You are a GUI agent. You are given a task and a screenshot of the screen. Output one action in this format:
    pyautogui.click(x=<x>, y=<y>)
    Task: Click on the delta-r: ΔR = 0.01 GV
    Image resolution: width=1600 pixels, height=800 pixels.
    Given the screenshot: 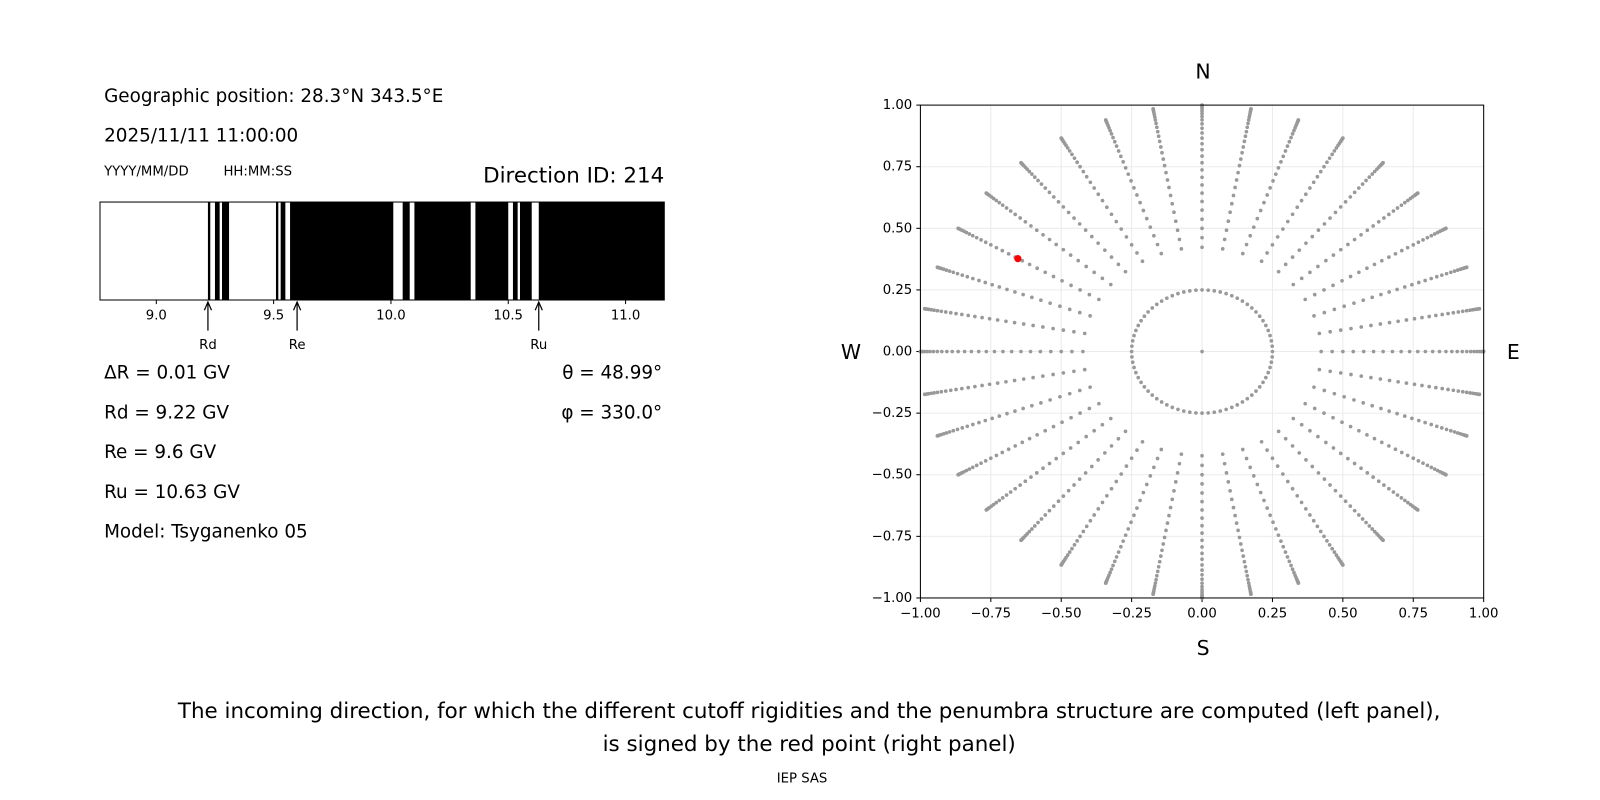 What is the action you would take?
    pyautogui.click(x=167, y=372)
    